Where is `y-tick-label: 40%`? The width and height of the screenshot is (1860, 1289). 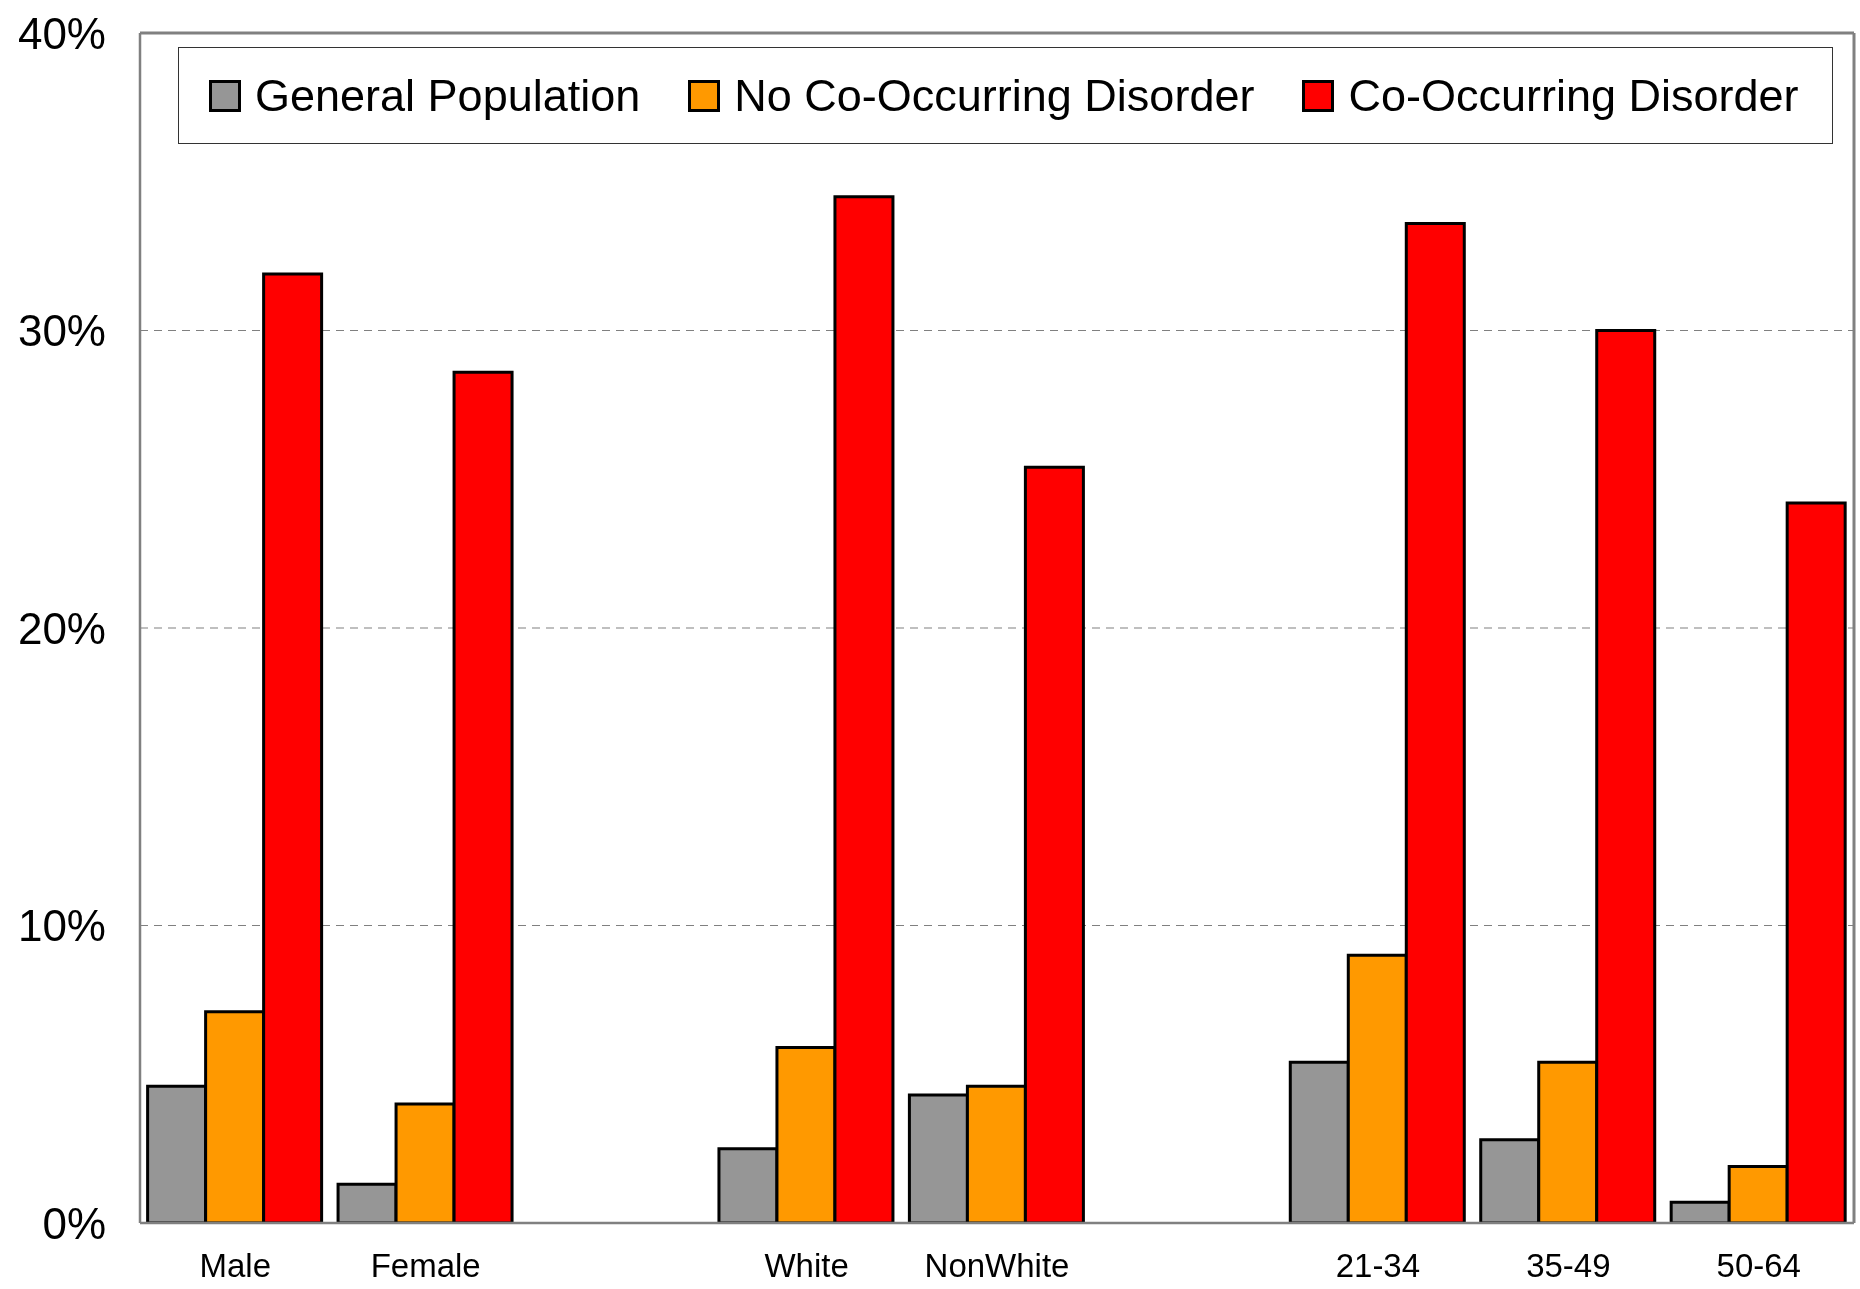 y-tick-label: 40% is located at coordinates (61, 33).